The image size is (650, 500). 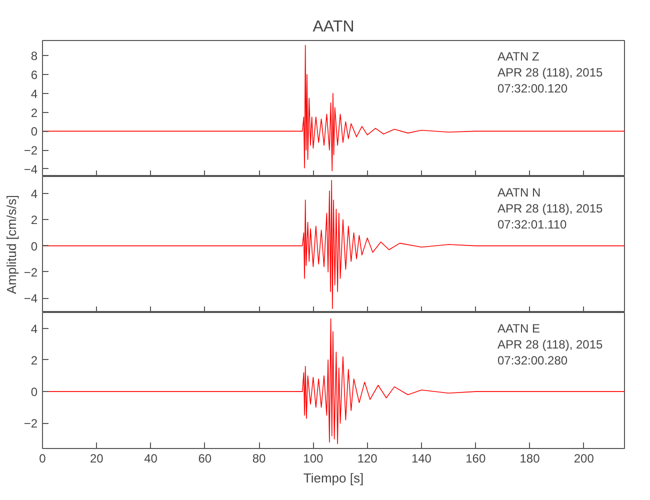 What do you see at coordinates (532, 225) in the screenshot?
I see `annotation: 07:32:01.110` at bounding box center [532, 225].